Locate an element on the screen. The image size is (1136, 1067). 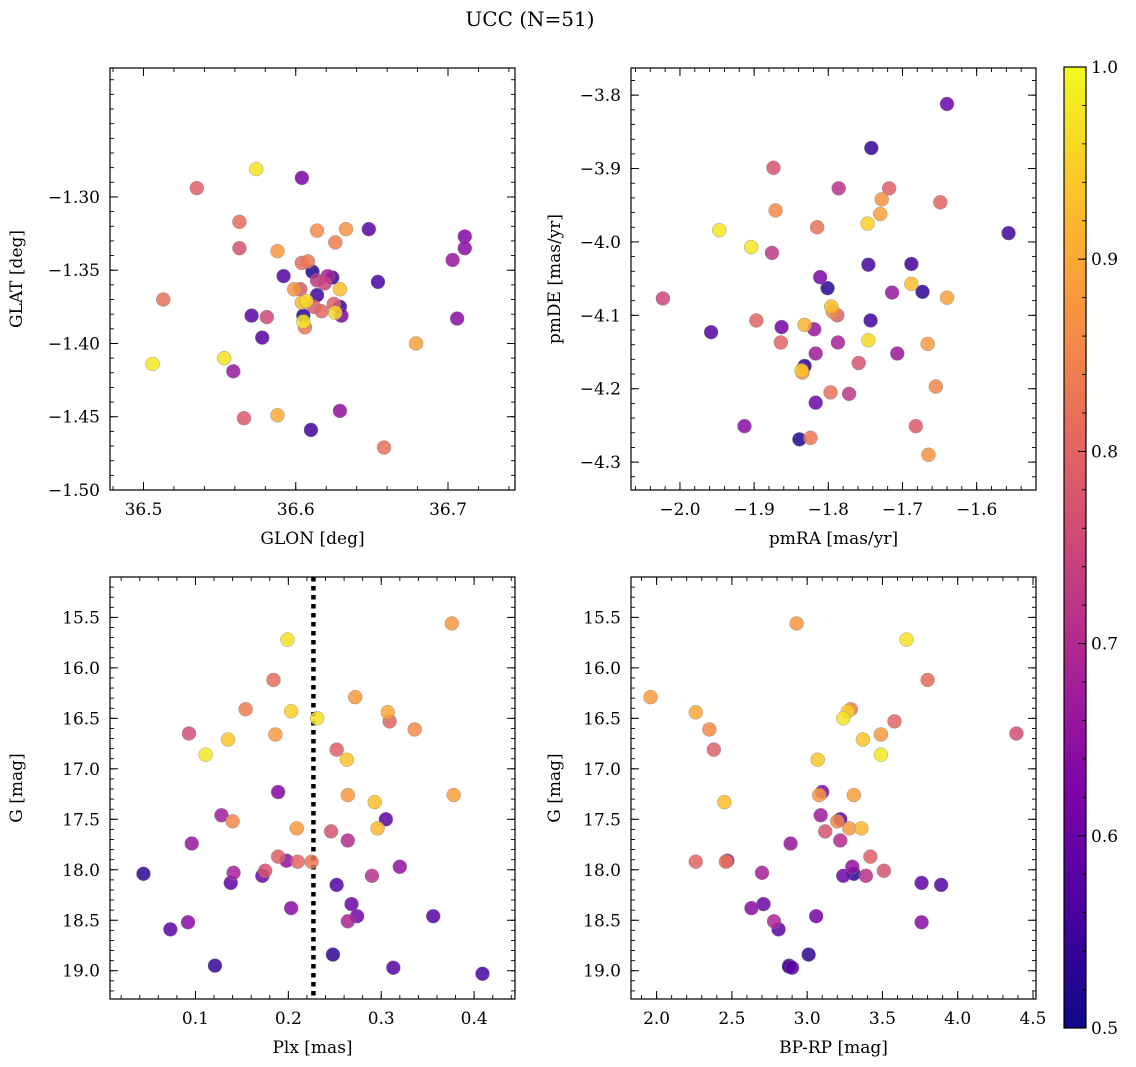
y-tick-label: 16.0 is located at coordinates (602, 669).